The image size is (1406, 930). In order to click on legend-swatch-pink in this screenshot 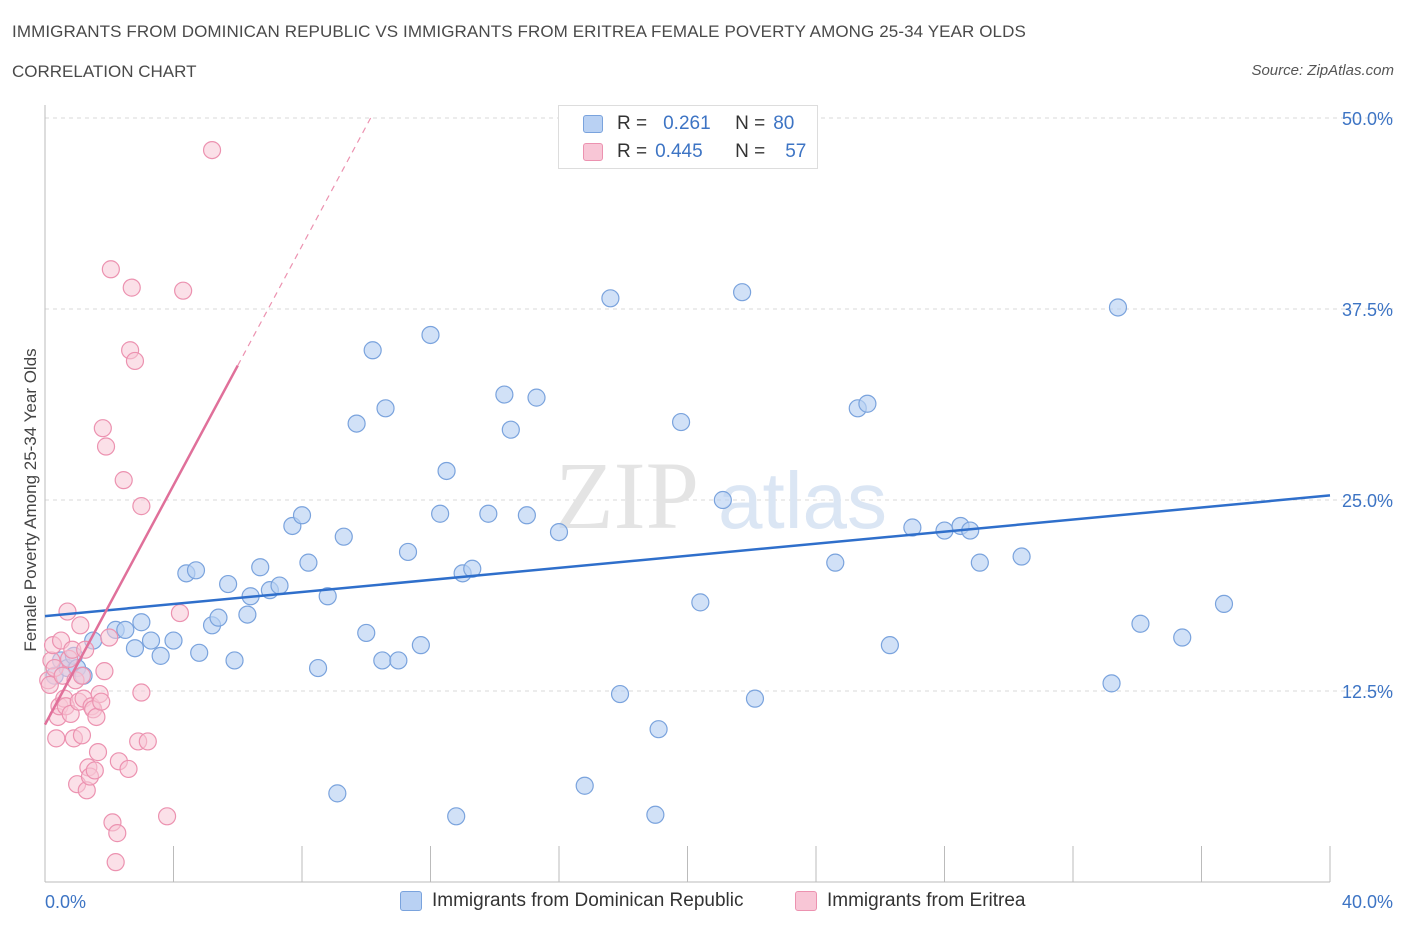, I will do `click(593, 152)`.